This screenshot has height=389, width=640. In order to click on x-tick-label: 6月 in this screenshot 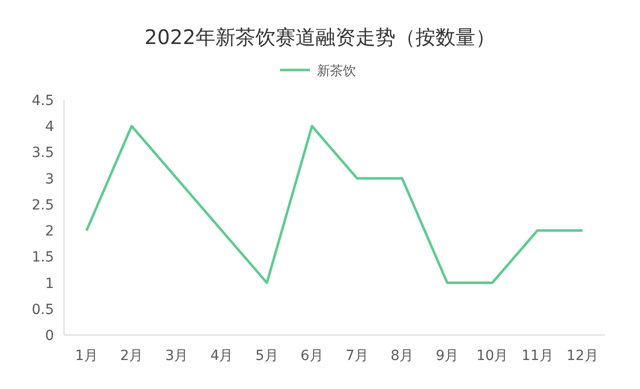, I will do `click(312, 356)`.